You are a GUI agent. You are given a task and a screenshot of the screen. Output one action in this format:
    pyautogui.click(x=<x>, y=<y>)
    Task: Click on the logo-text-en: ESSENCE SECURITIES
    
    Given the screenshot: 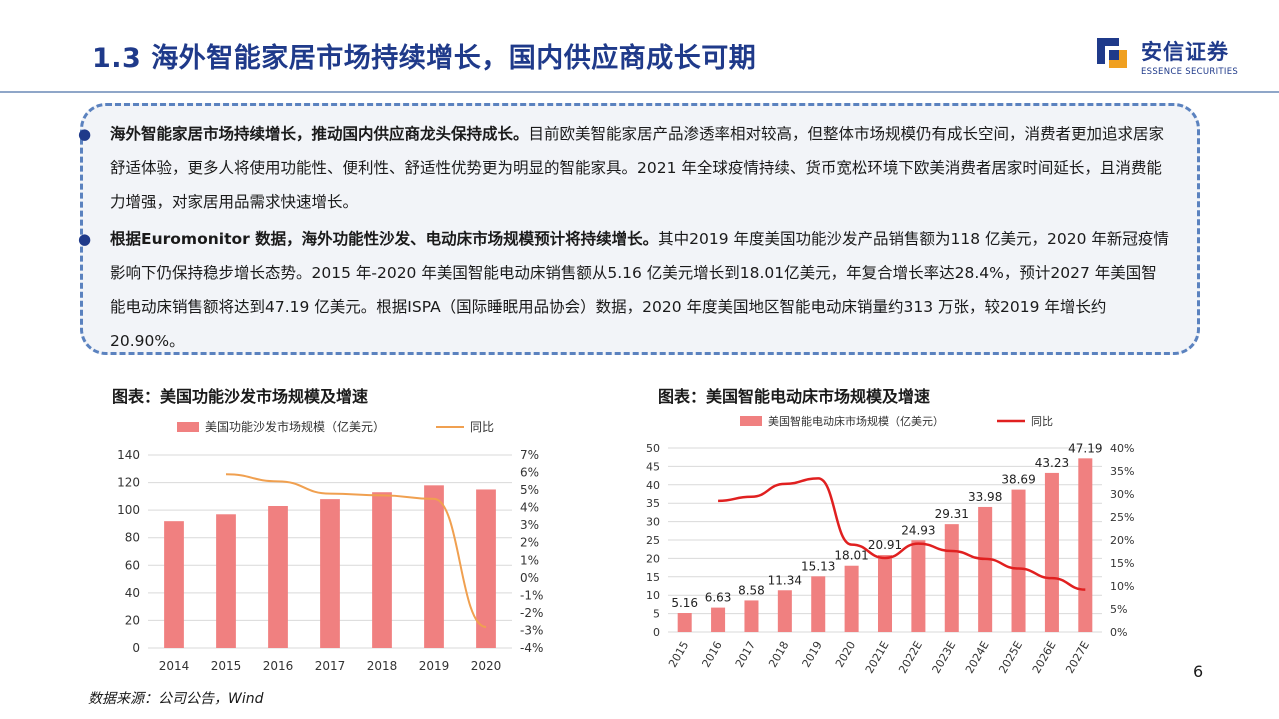 What is the action you would take?
    pyautogui.click(x=1190, y=72)
    